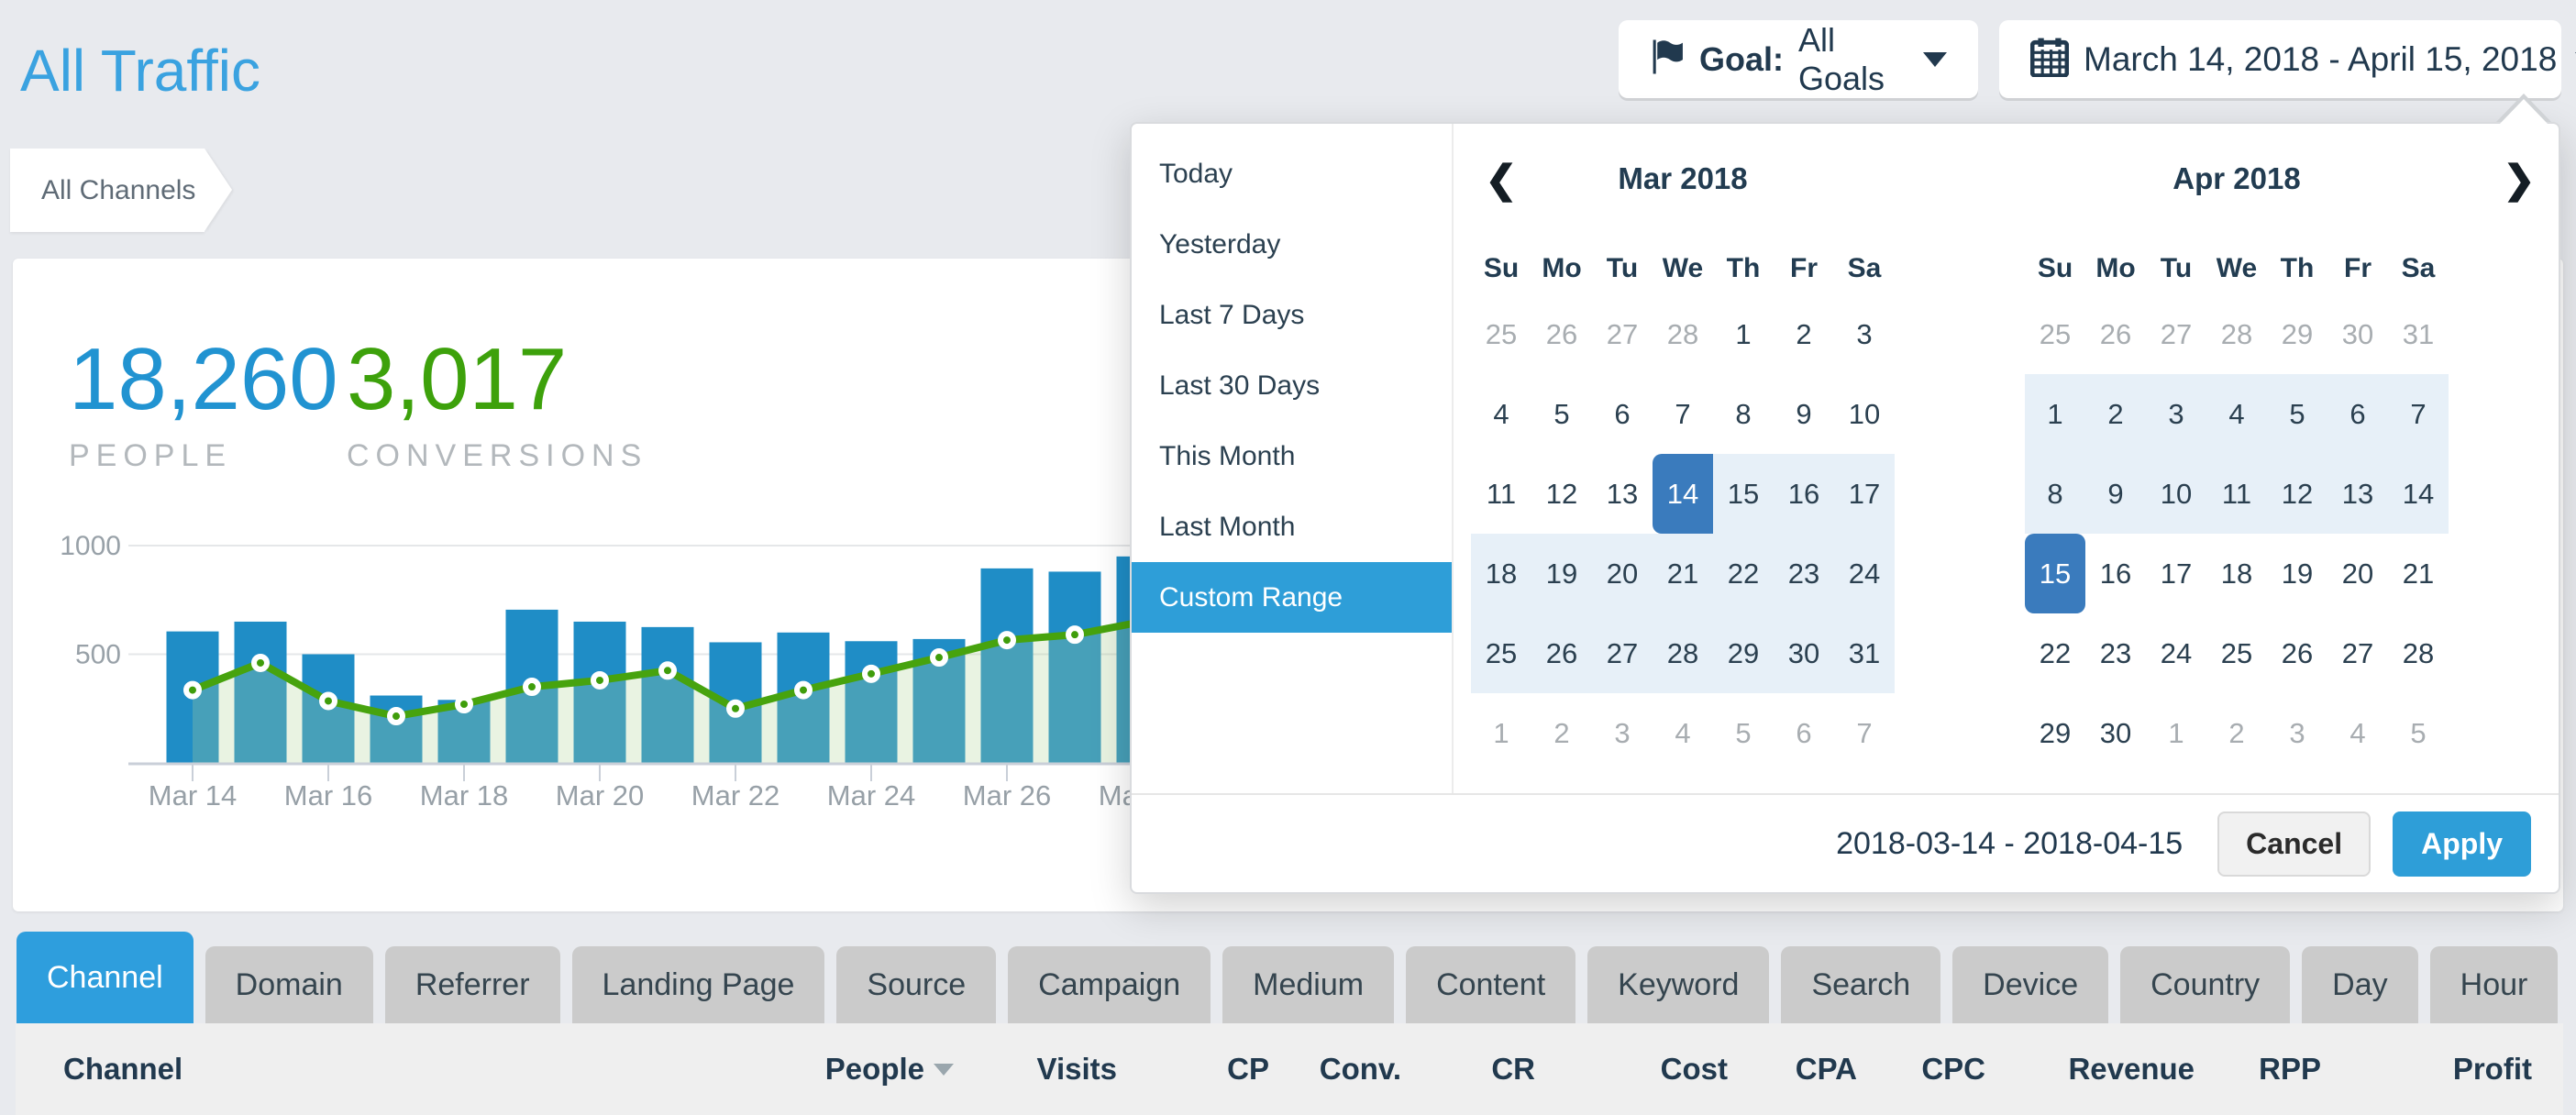 The height and width of the screenshot is (1115, 2576). I want to click on chevron-right-icon: ❯, so click(2519, 179).